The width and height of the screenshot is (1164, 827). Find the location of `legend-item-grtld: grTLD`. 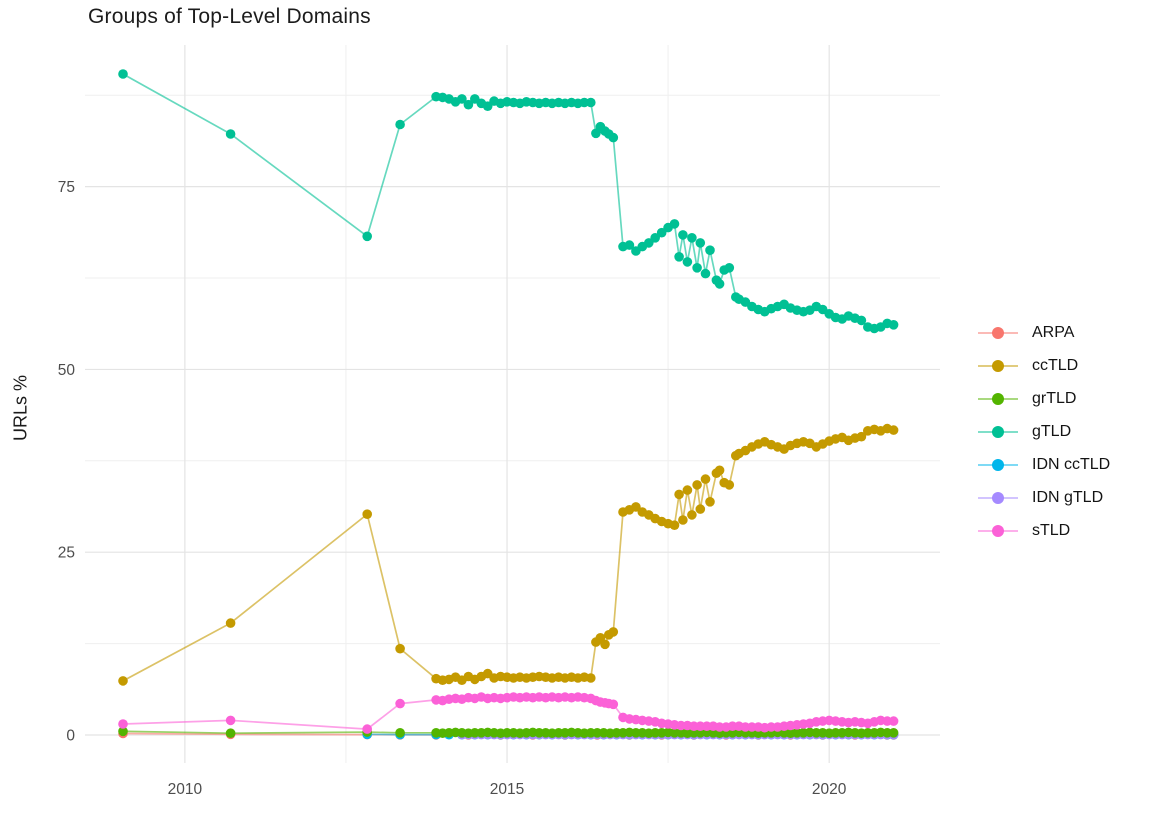

legend-item-grtld: grTLD is located at coordinates (1044, 398).